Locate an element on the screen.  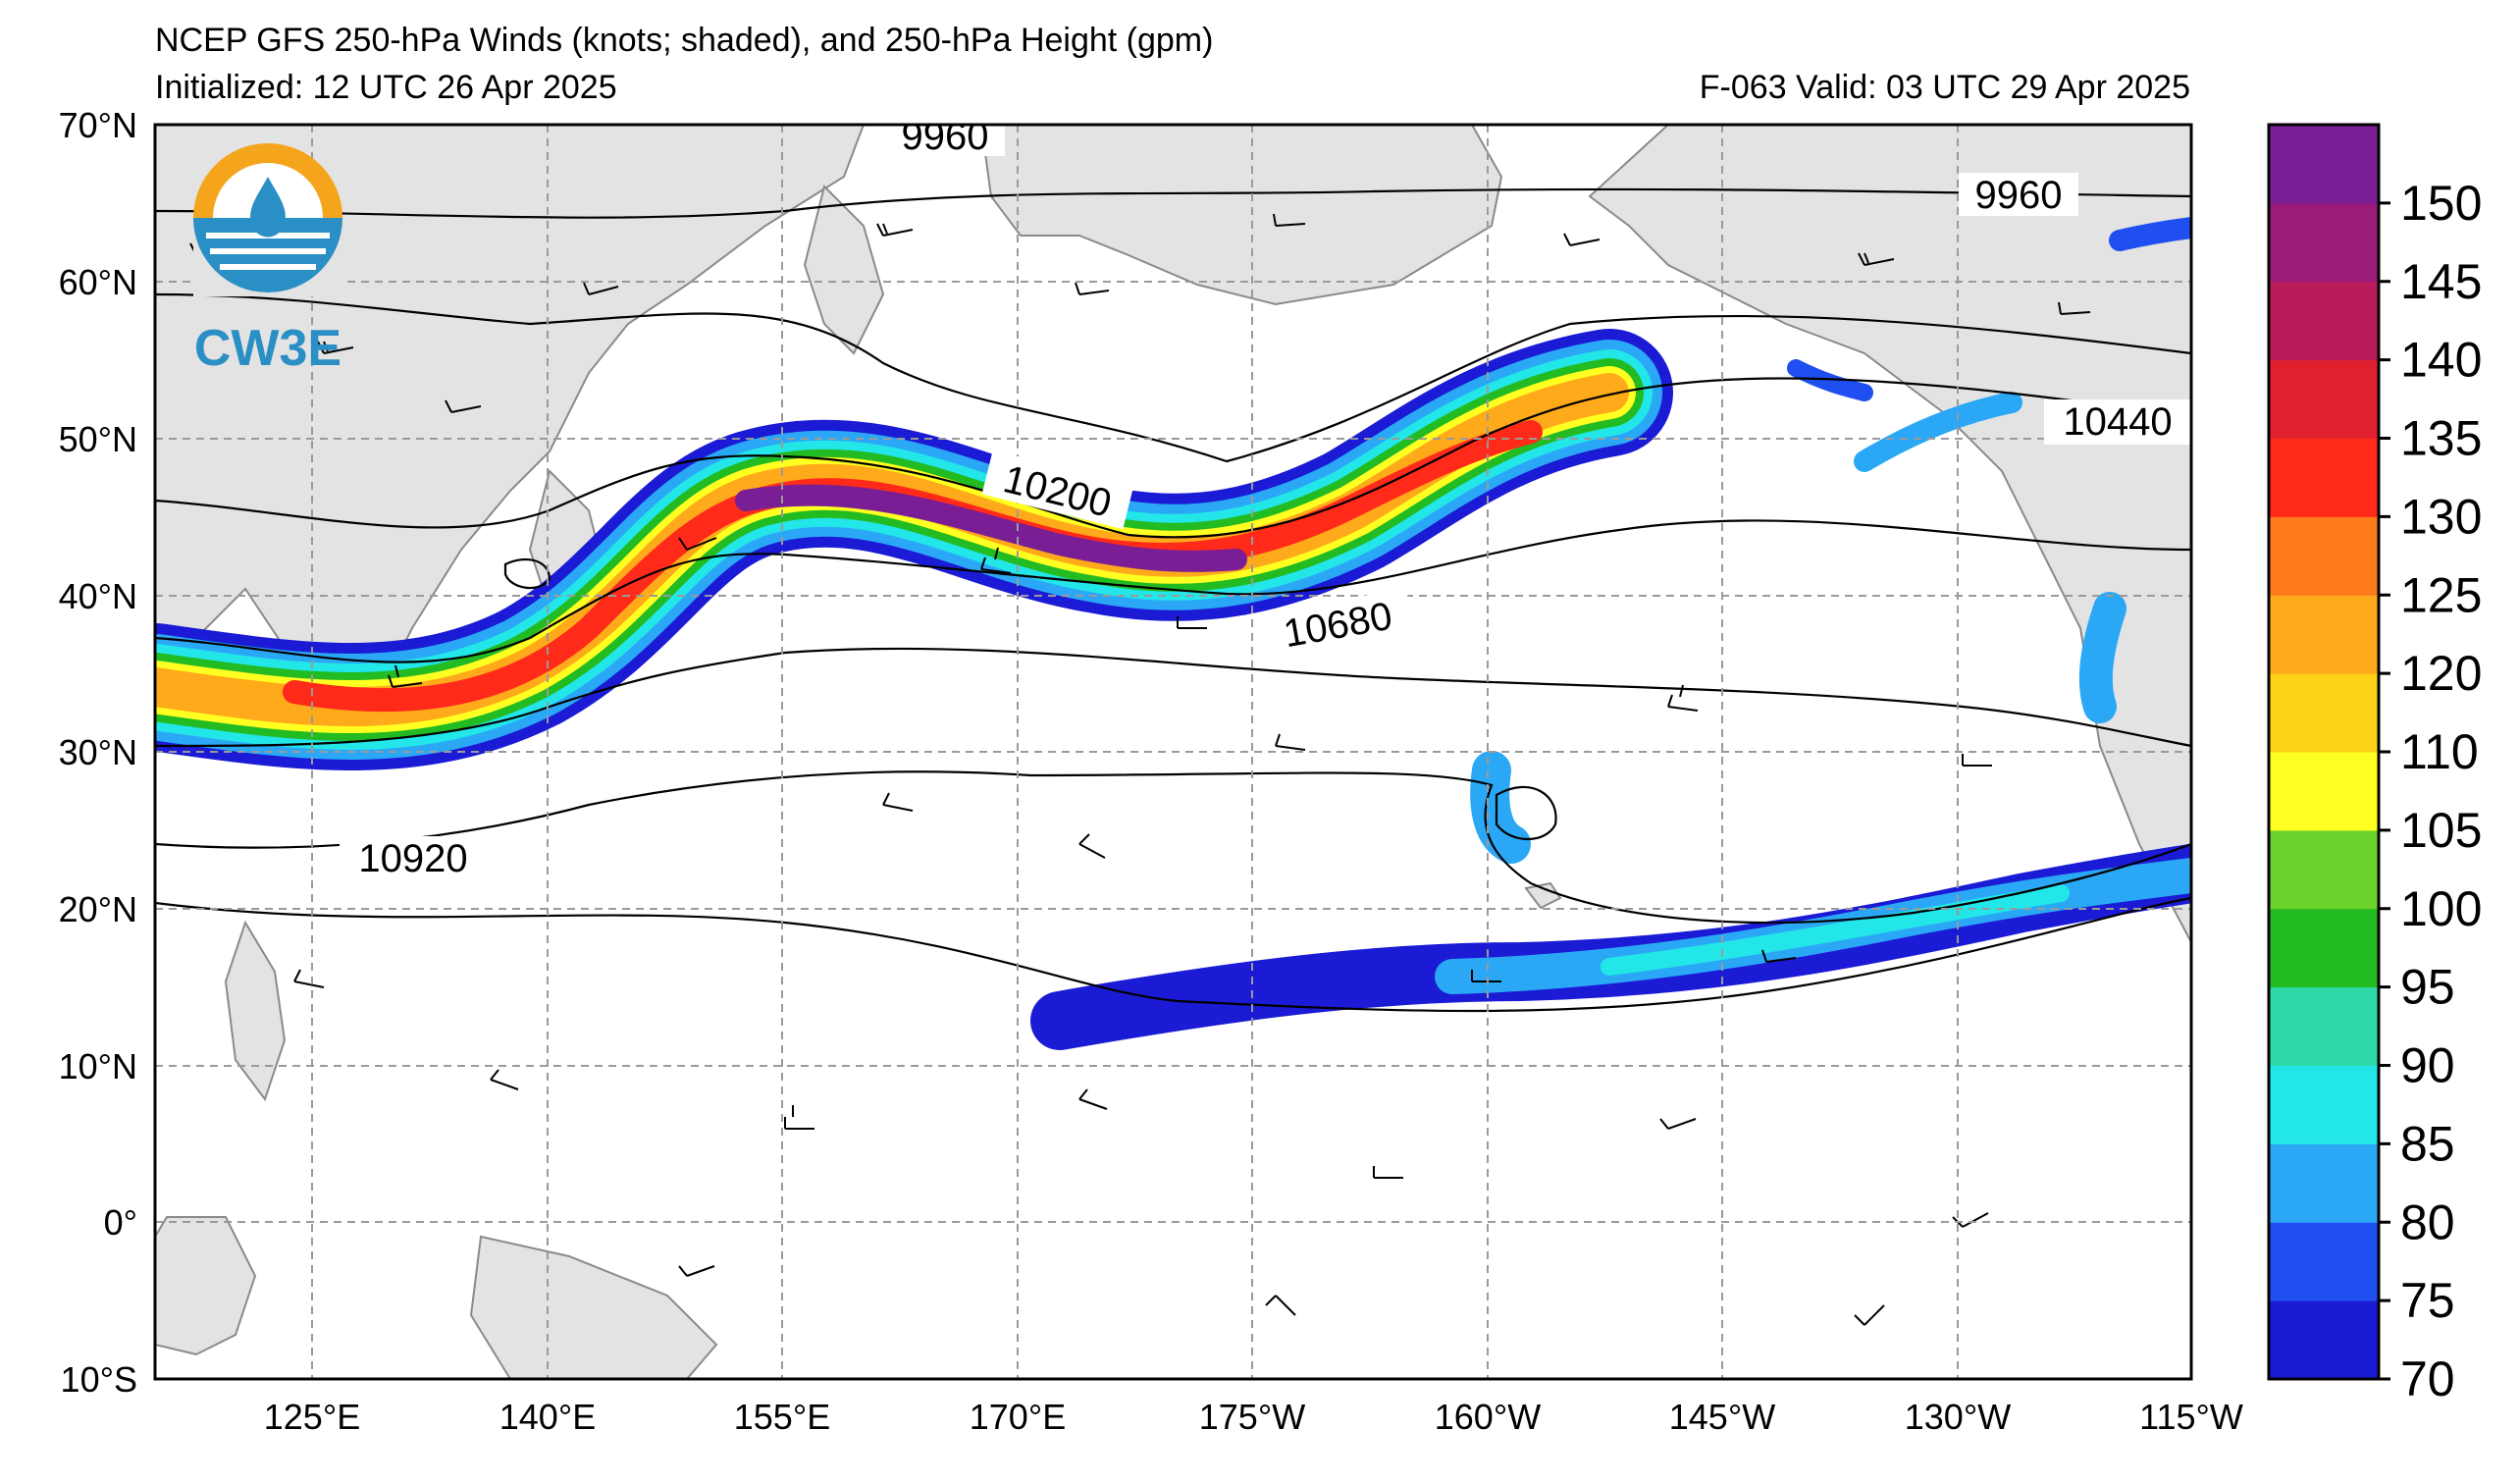
lon-label-125e: 125°E is located at coordinates (312, 1417).